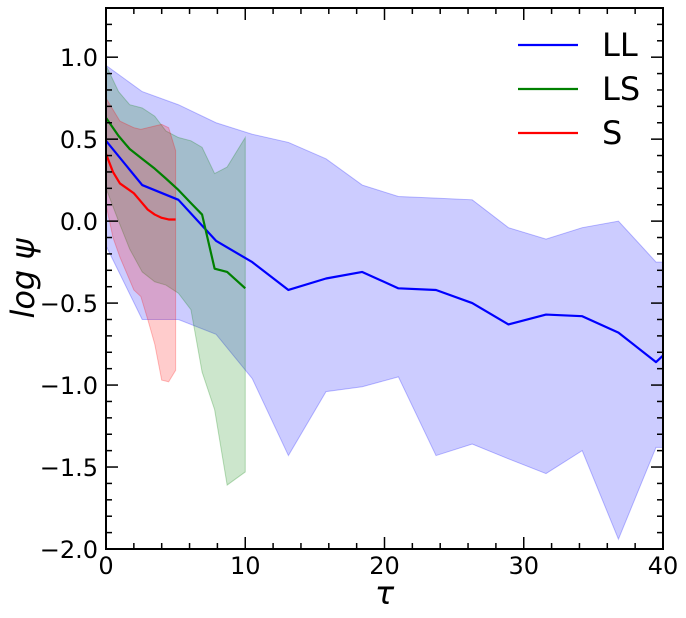 Image resolution: width=686 pixels, height=618 pixels. Describe the element at coordinates (620, 45) in the screenshot. I see `legend-label-ll: LL` at that location.